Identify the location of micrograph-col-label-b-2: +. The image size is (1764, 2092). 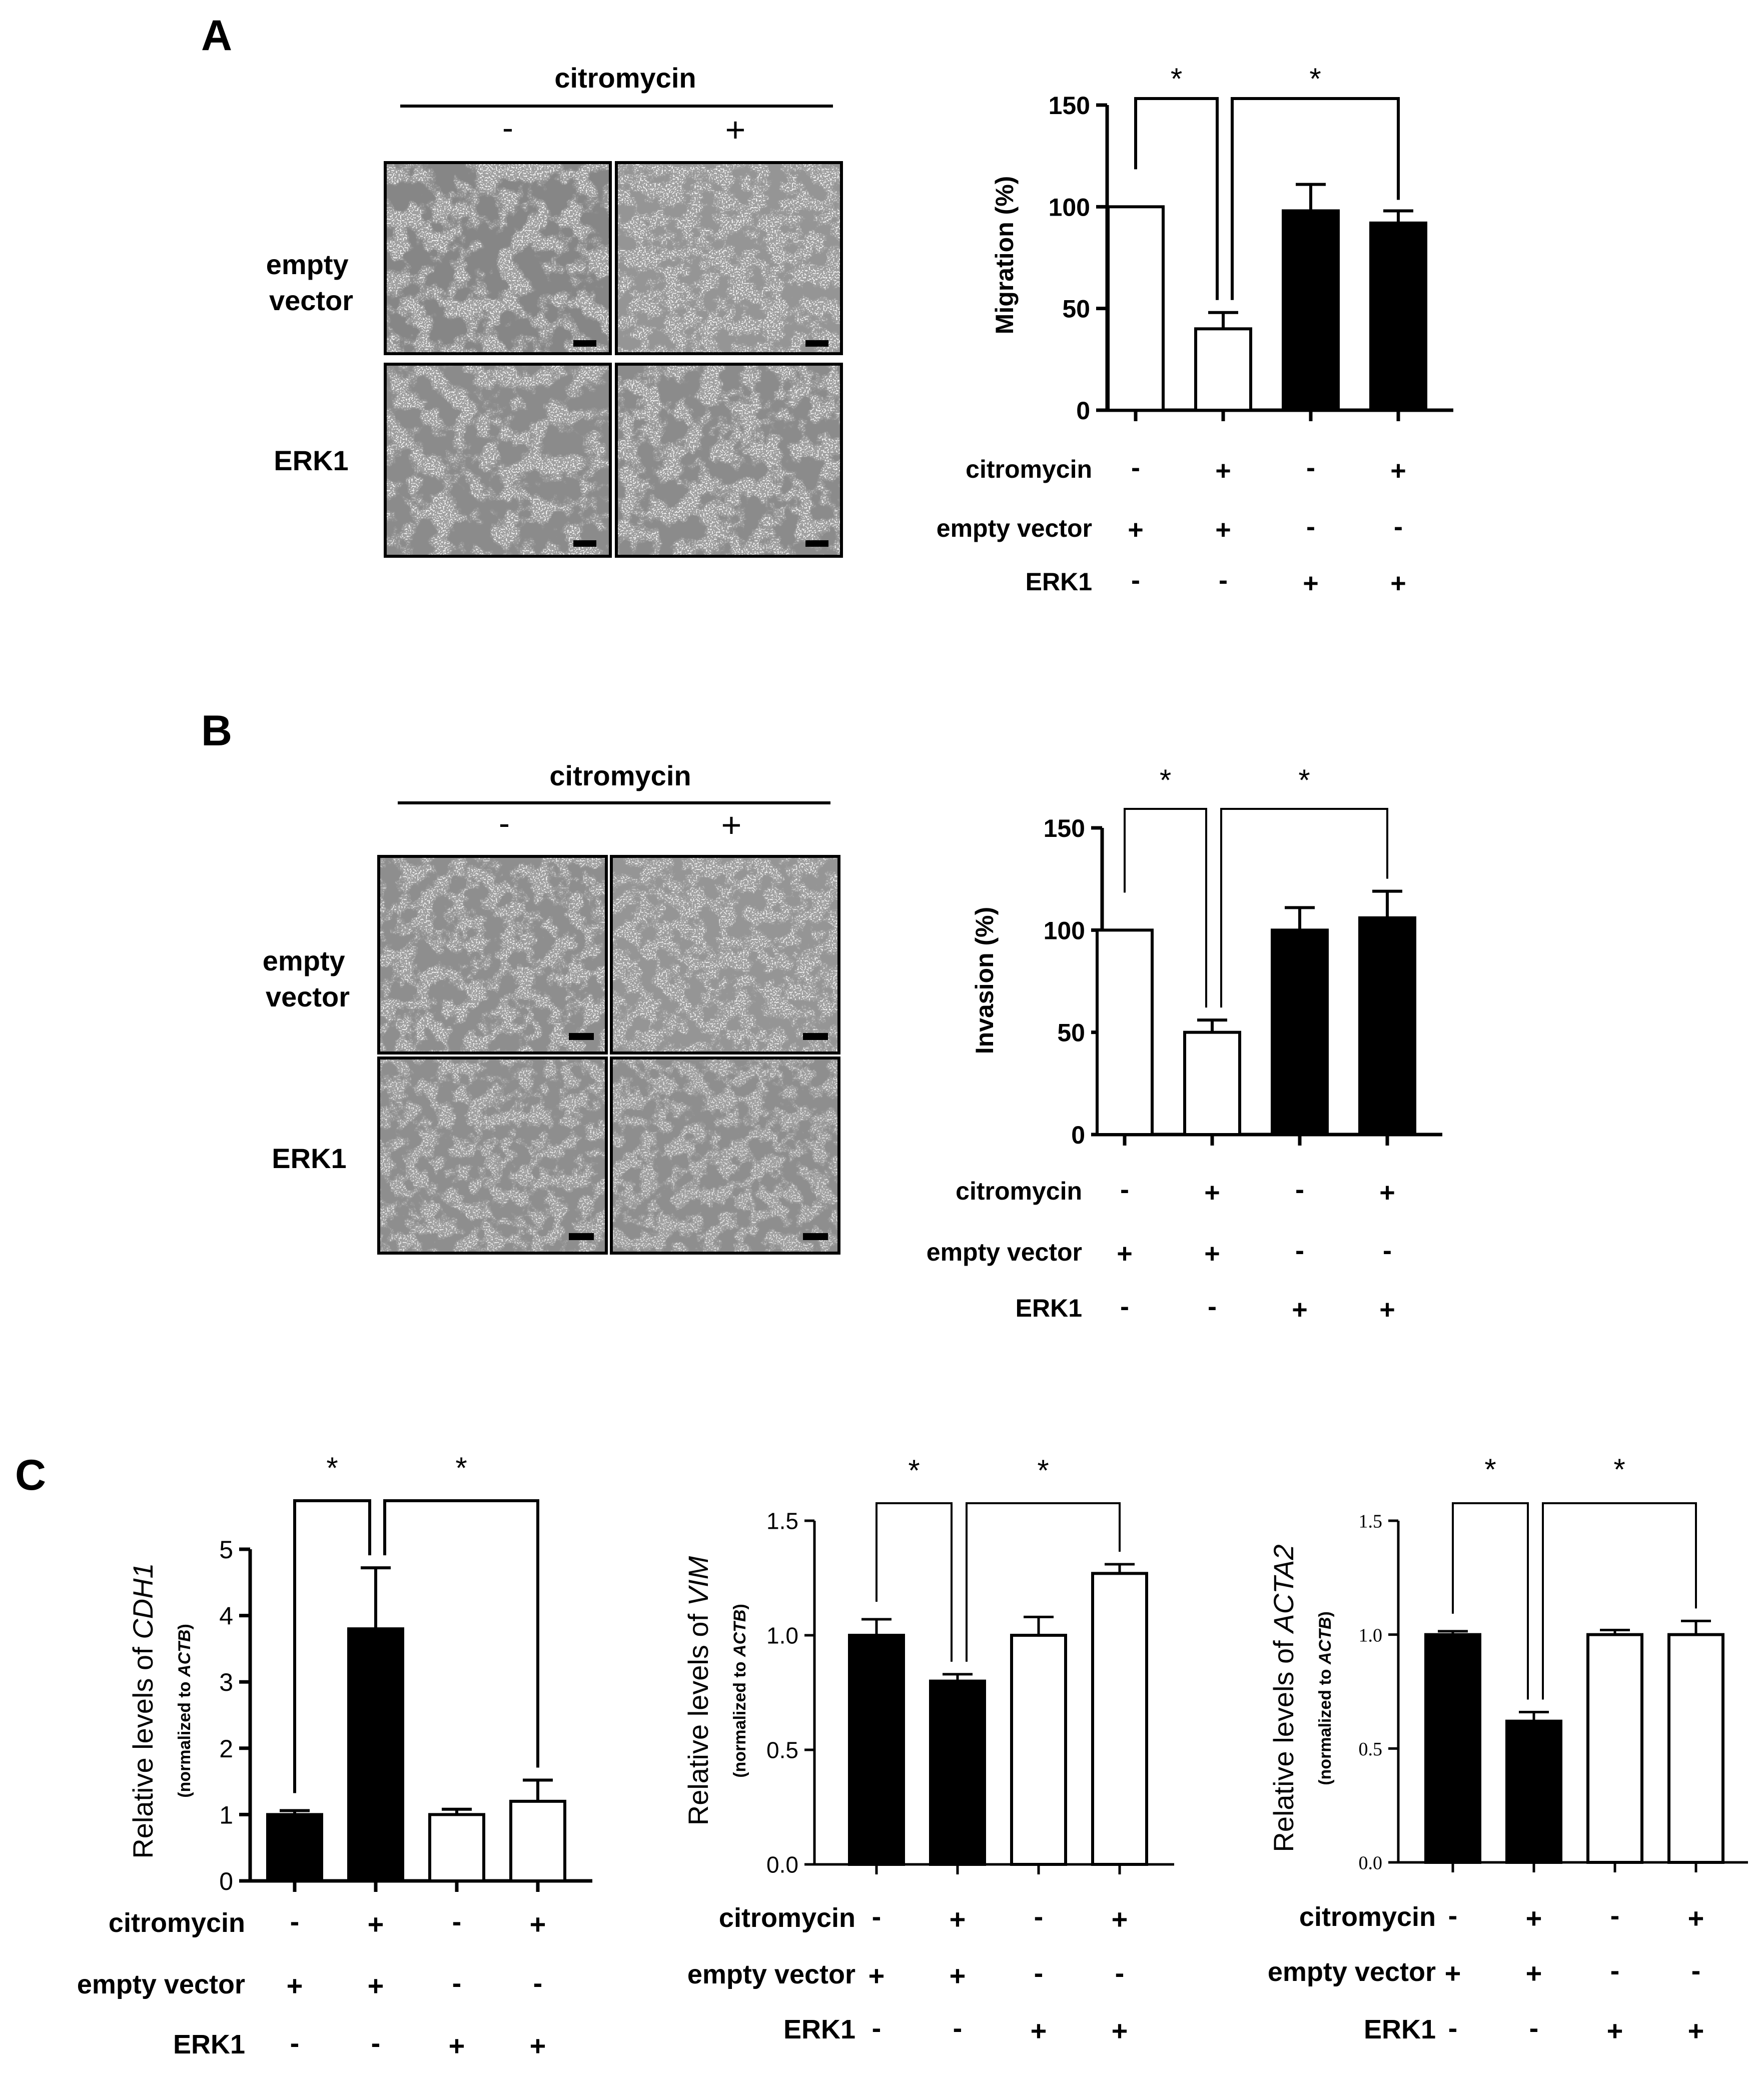
(731, 824).